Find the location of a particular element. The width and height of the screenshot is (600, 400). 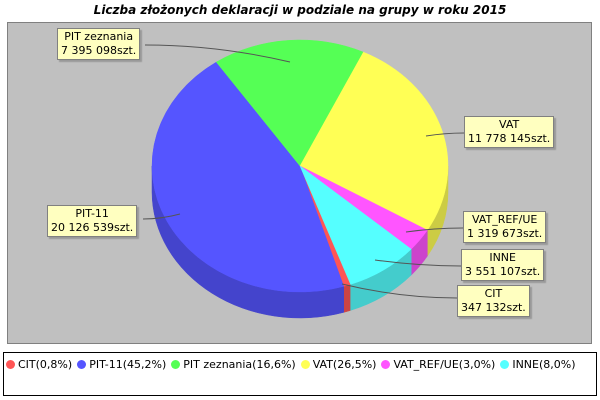

legend-item: VAT_REF/UE(3,0%) is located at coordinates (438, 364).